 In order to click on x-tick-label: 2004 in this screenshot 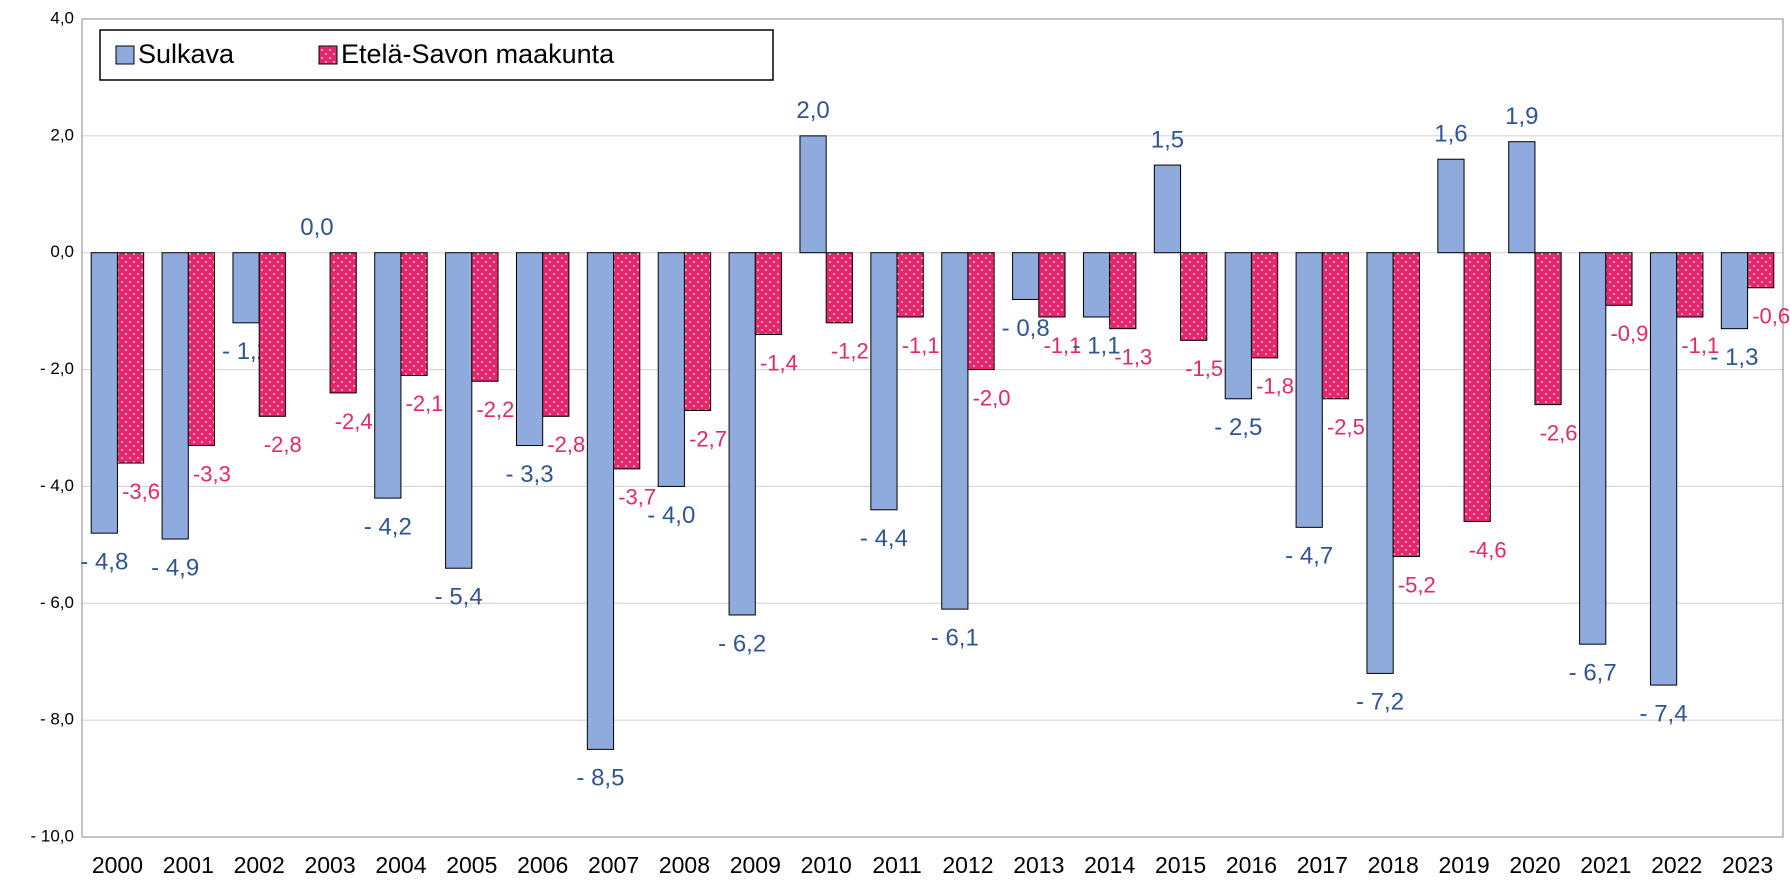, I will do `click(400, 865)`.